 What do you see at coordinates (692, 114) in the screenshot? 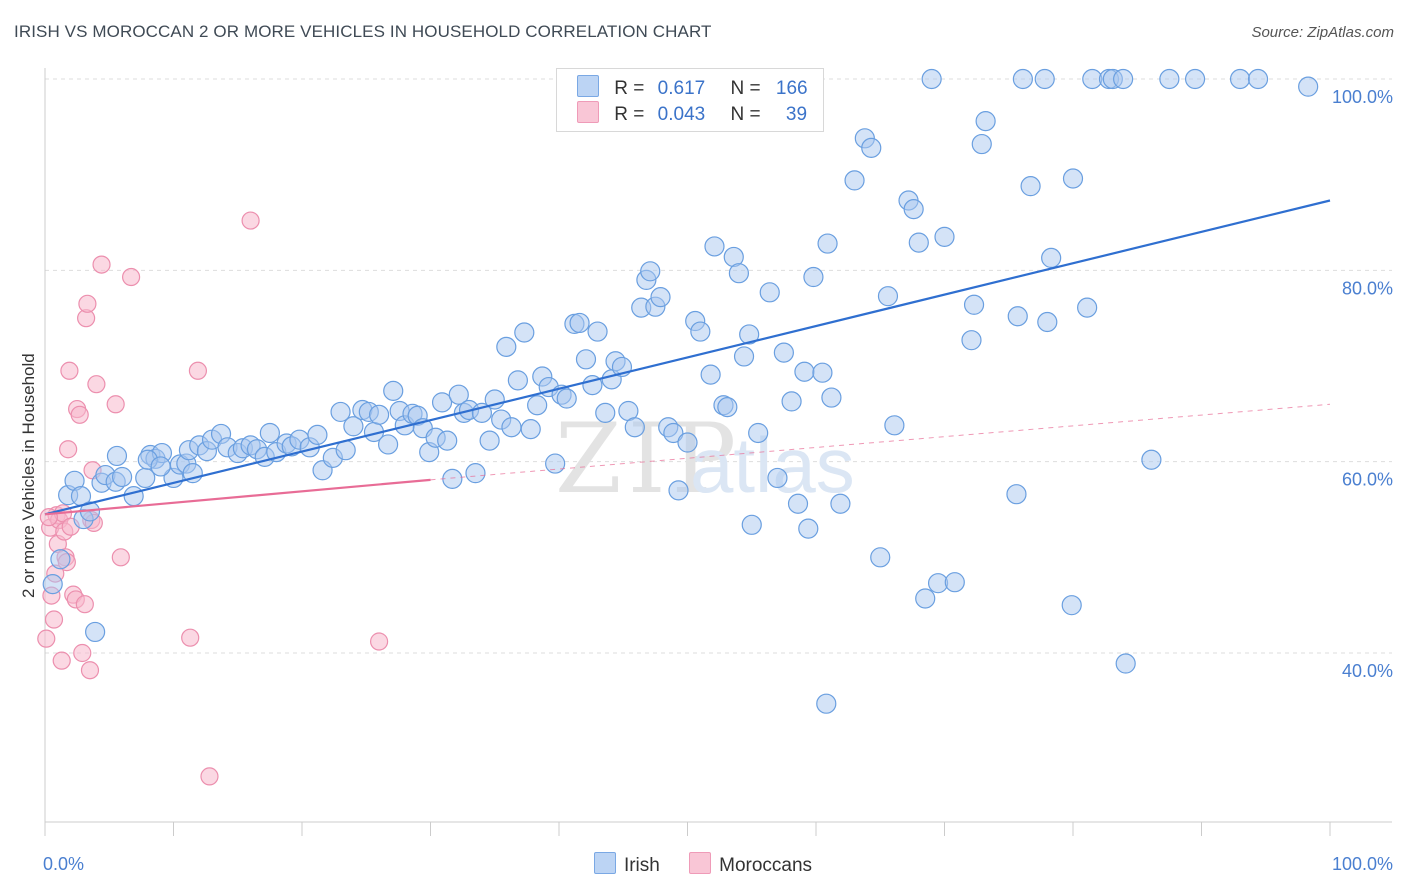
I see `legend-row-moroccans: R = 0.043 N = 39` at bounding box center [692, 114].